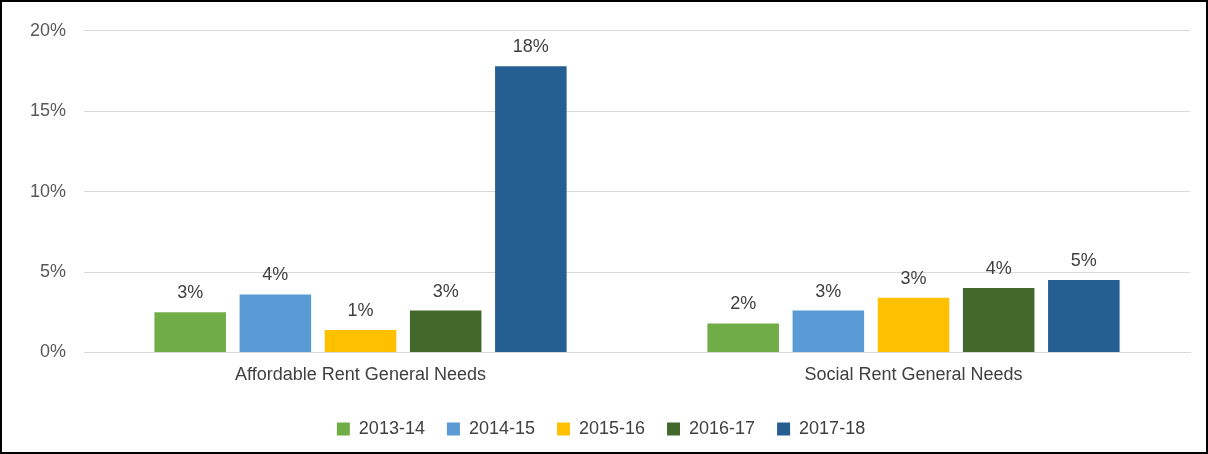 The height and width of the screenshot is (454, 1208). What do you see at coordinates (391, 427) in the screenshot?
I see `legend-label: 2013-14` at bounding box center [391, 427].